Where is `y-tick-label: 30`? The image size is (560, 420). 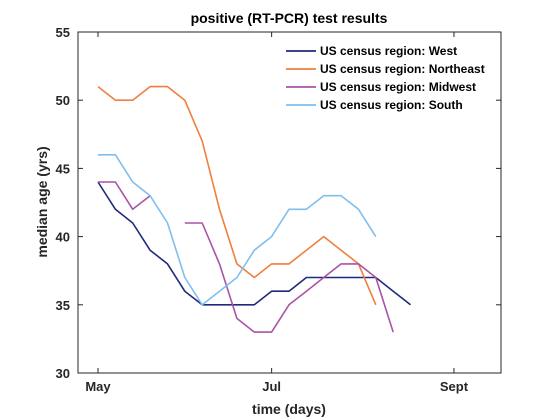
y-tick-label: 30 is located at coordinates (63, 373).